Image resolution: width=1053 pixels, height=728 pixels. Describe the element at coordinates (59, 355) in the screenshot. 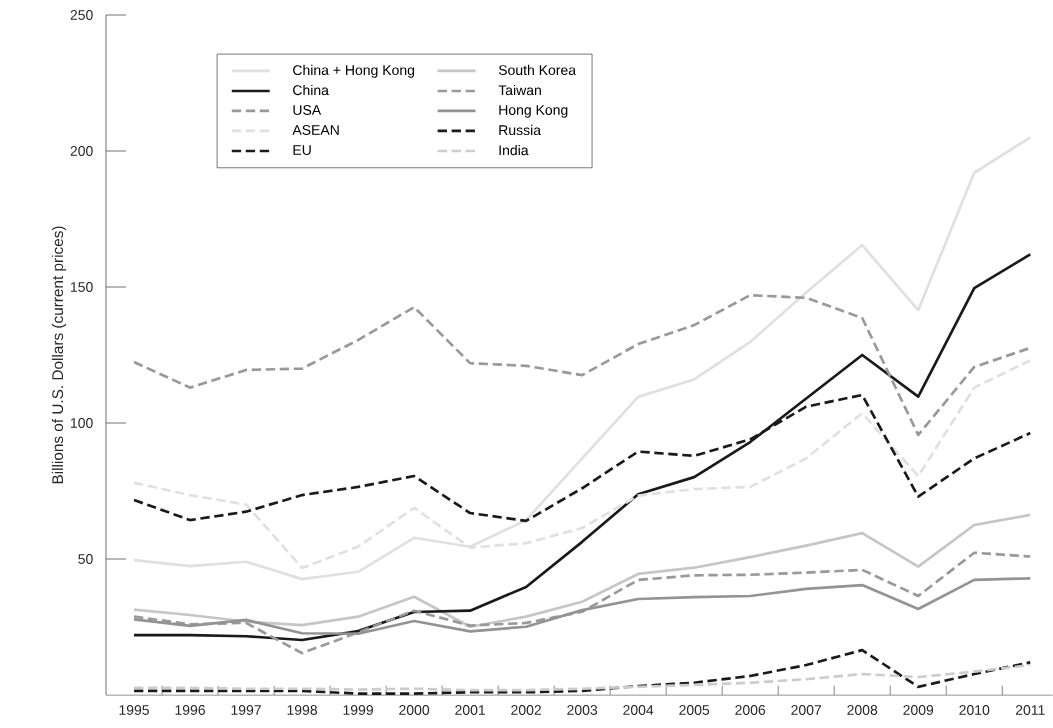

I see `y-axis-title: Billions of U.S. Dollars (current prices)` at that location.